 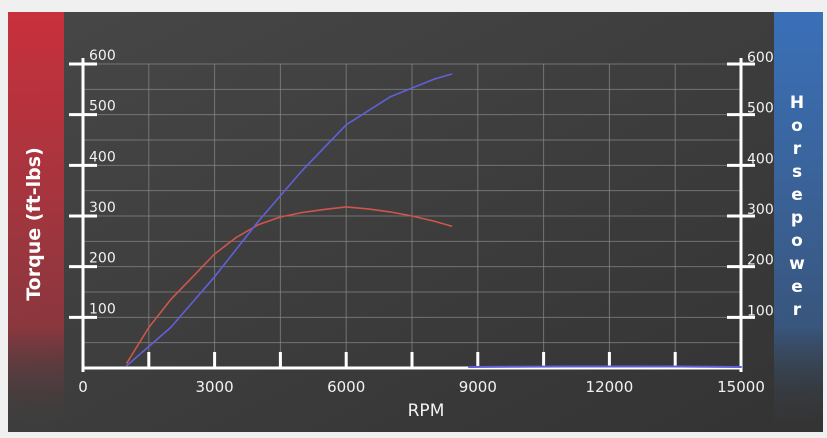 What do you see at coordinates (102, 157) in the screenshot?
I see `left-tick-label: 400` at bounding box center [102, 157].